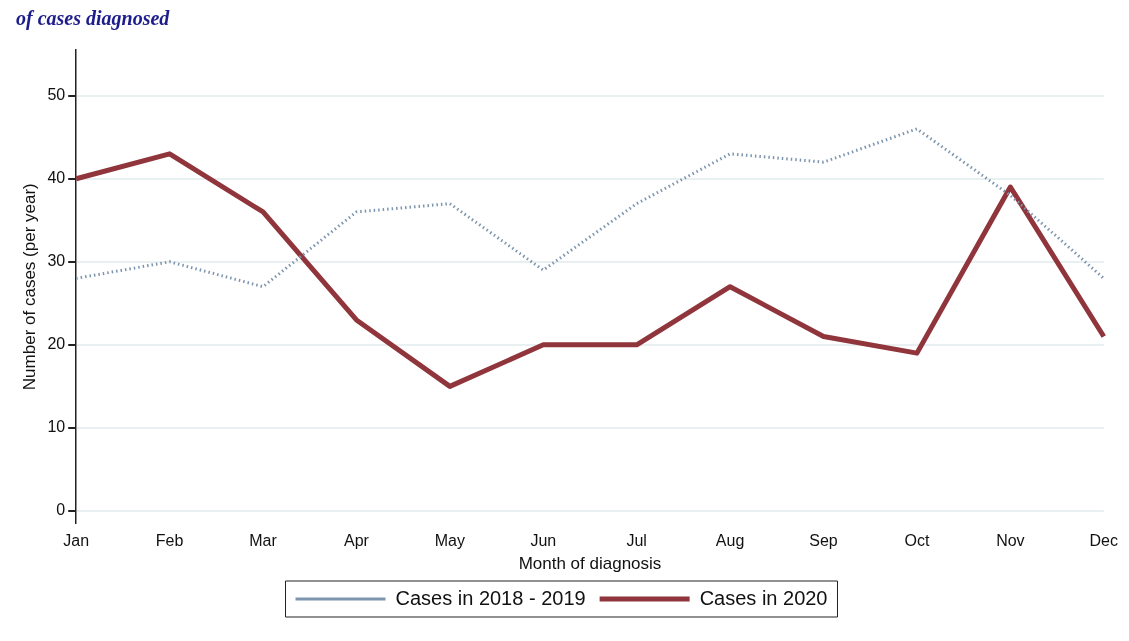 The image size is (1129, 641). What do you see at coordinates (490, 597) in the screenshot?
I see `legend-label: Cases in 2018 - 2019` at bounding box center [490, 597].